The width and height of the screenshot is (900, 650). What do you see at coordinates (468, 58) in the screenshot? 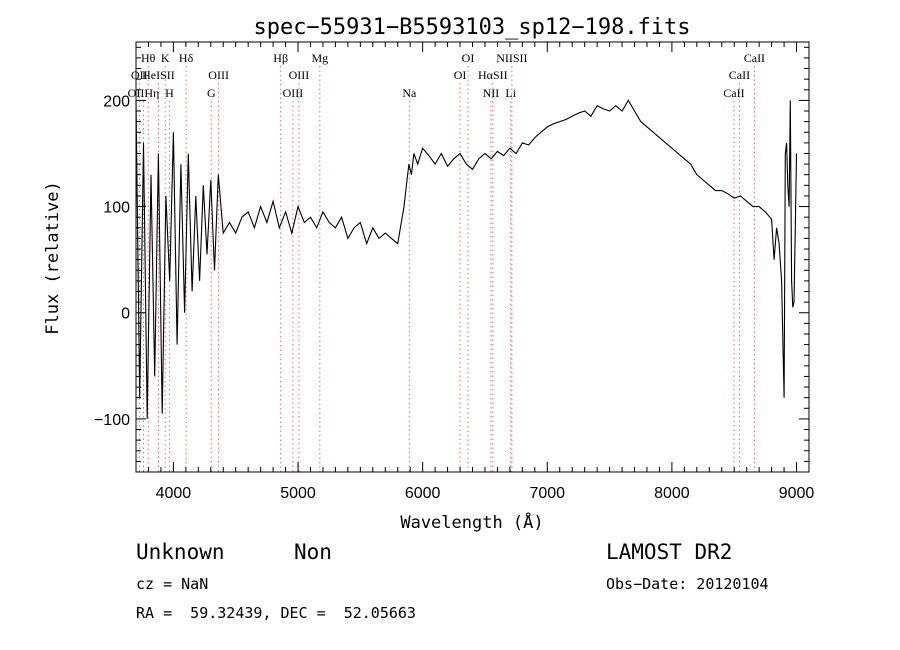
I see `line-label-5: OI` at bounding box center [468, 58].